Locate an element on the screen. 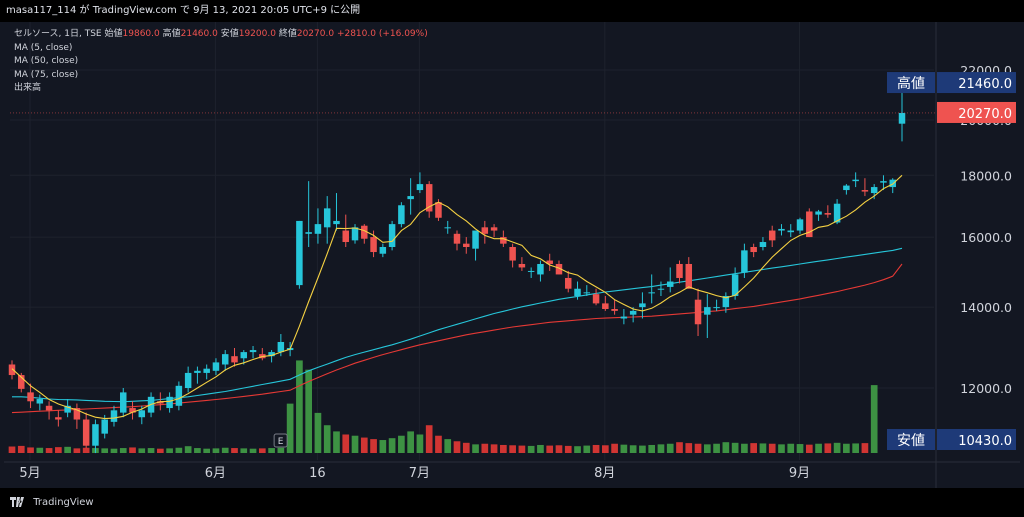  footer-brand: TradingView is located at coordinates (63, 502).